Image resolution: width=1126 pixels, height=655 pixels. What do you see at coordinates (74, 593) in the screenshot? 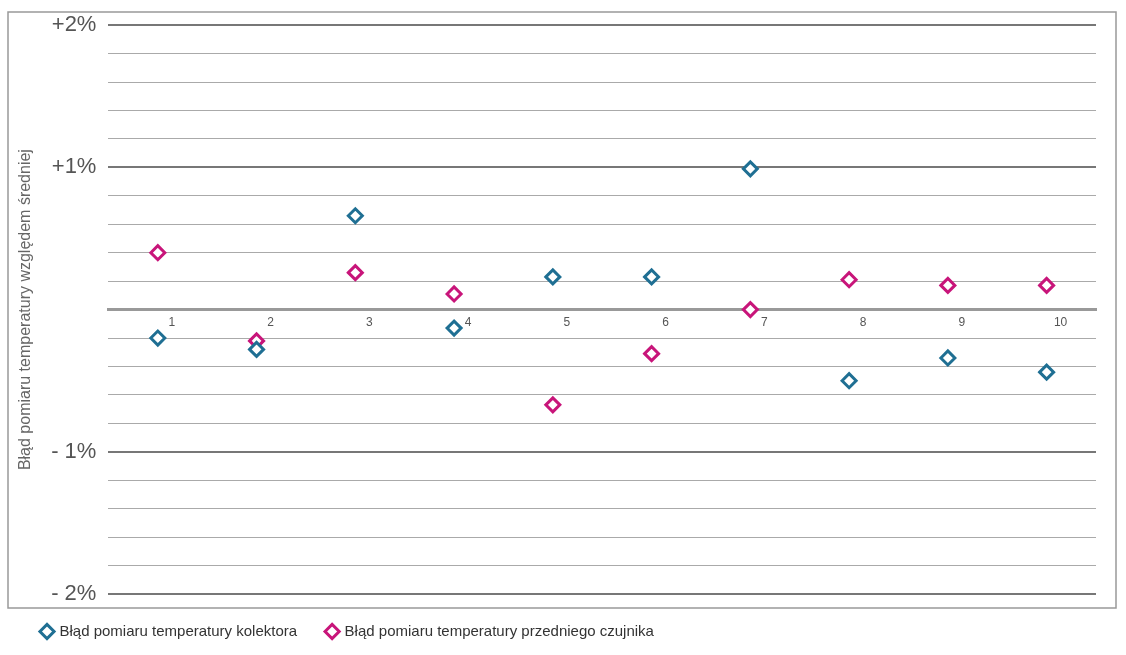
I see `y-tick-label: - 2%` at bounding box center [74, 593].